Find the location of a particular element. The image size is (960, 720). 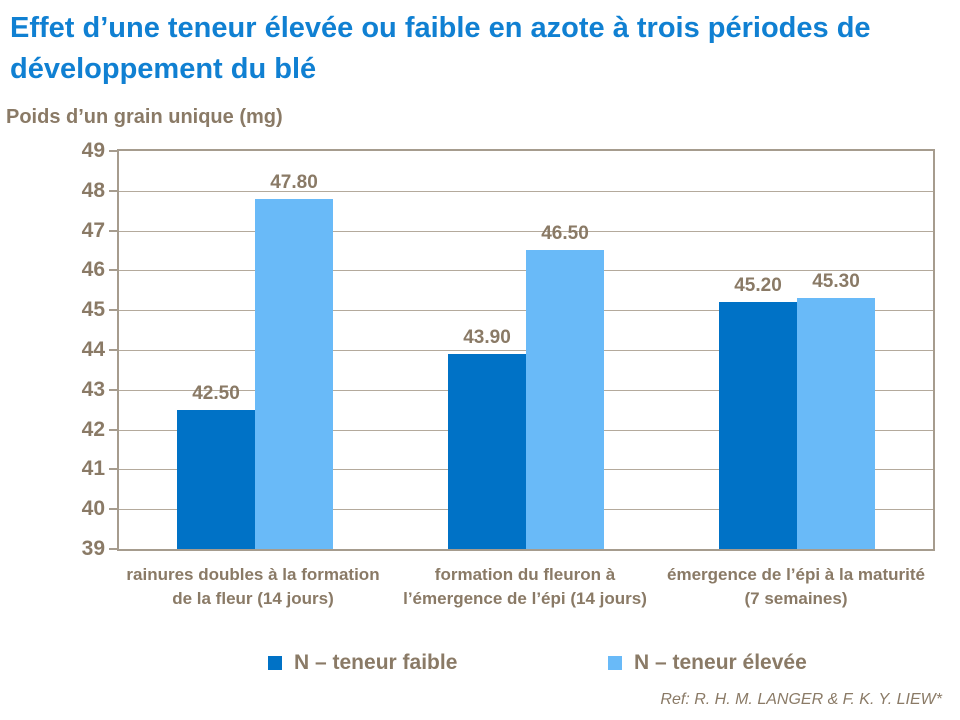

bar-value-label: 43.90 is located at coordinates (487, 337).